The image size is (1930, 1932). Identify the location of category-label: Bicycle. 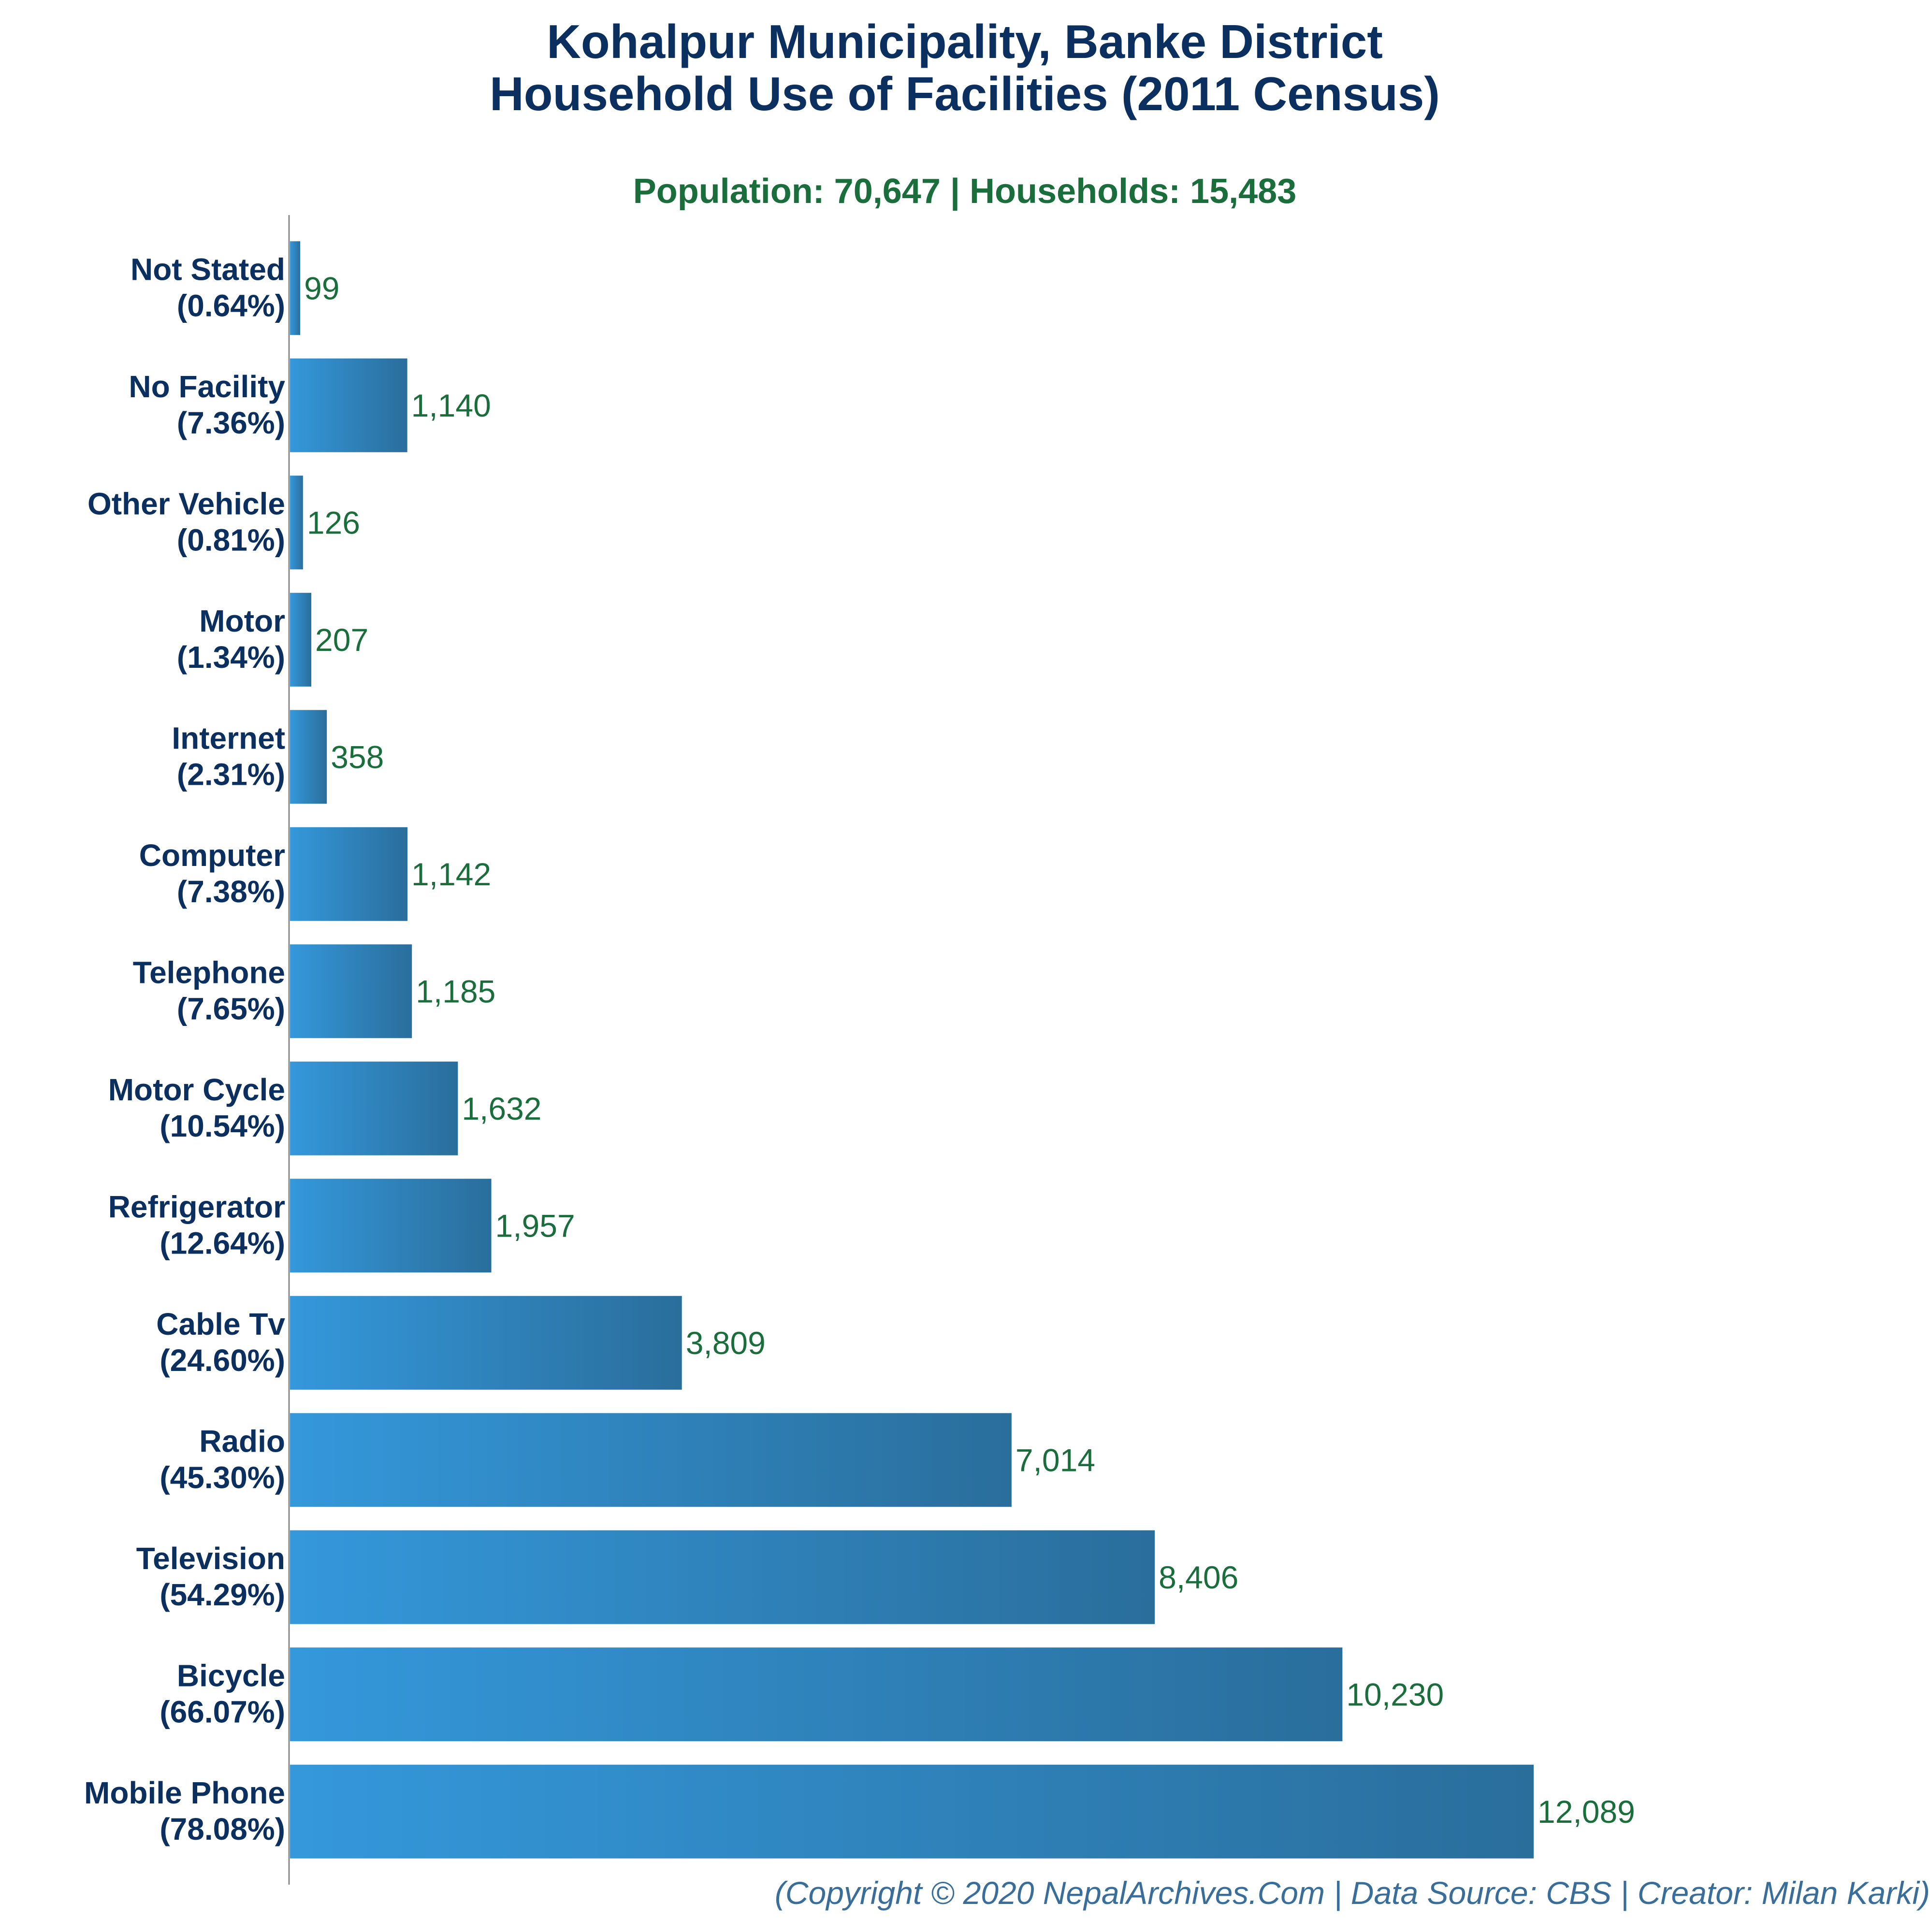
(231, 1675).